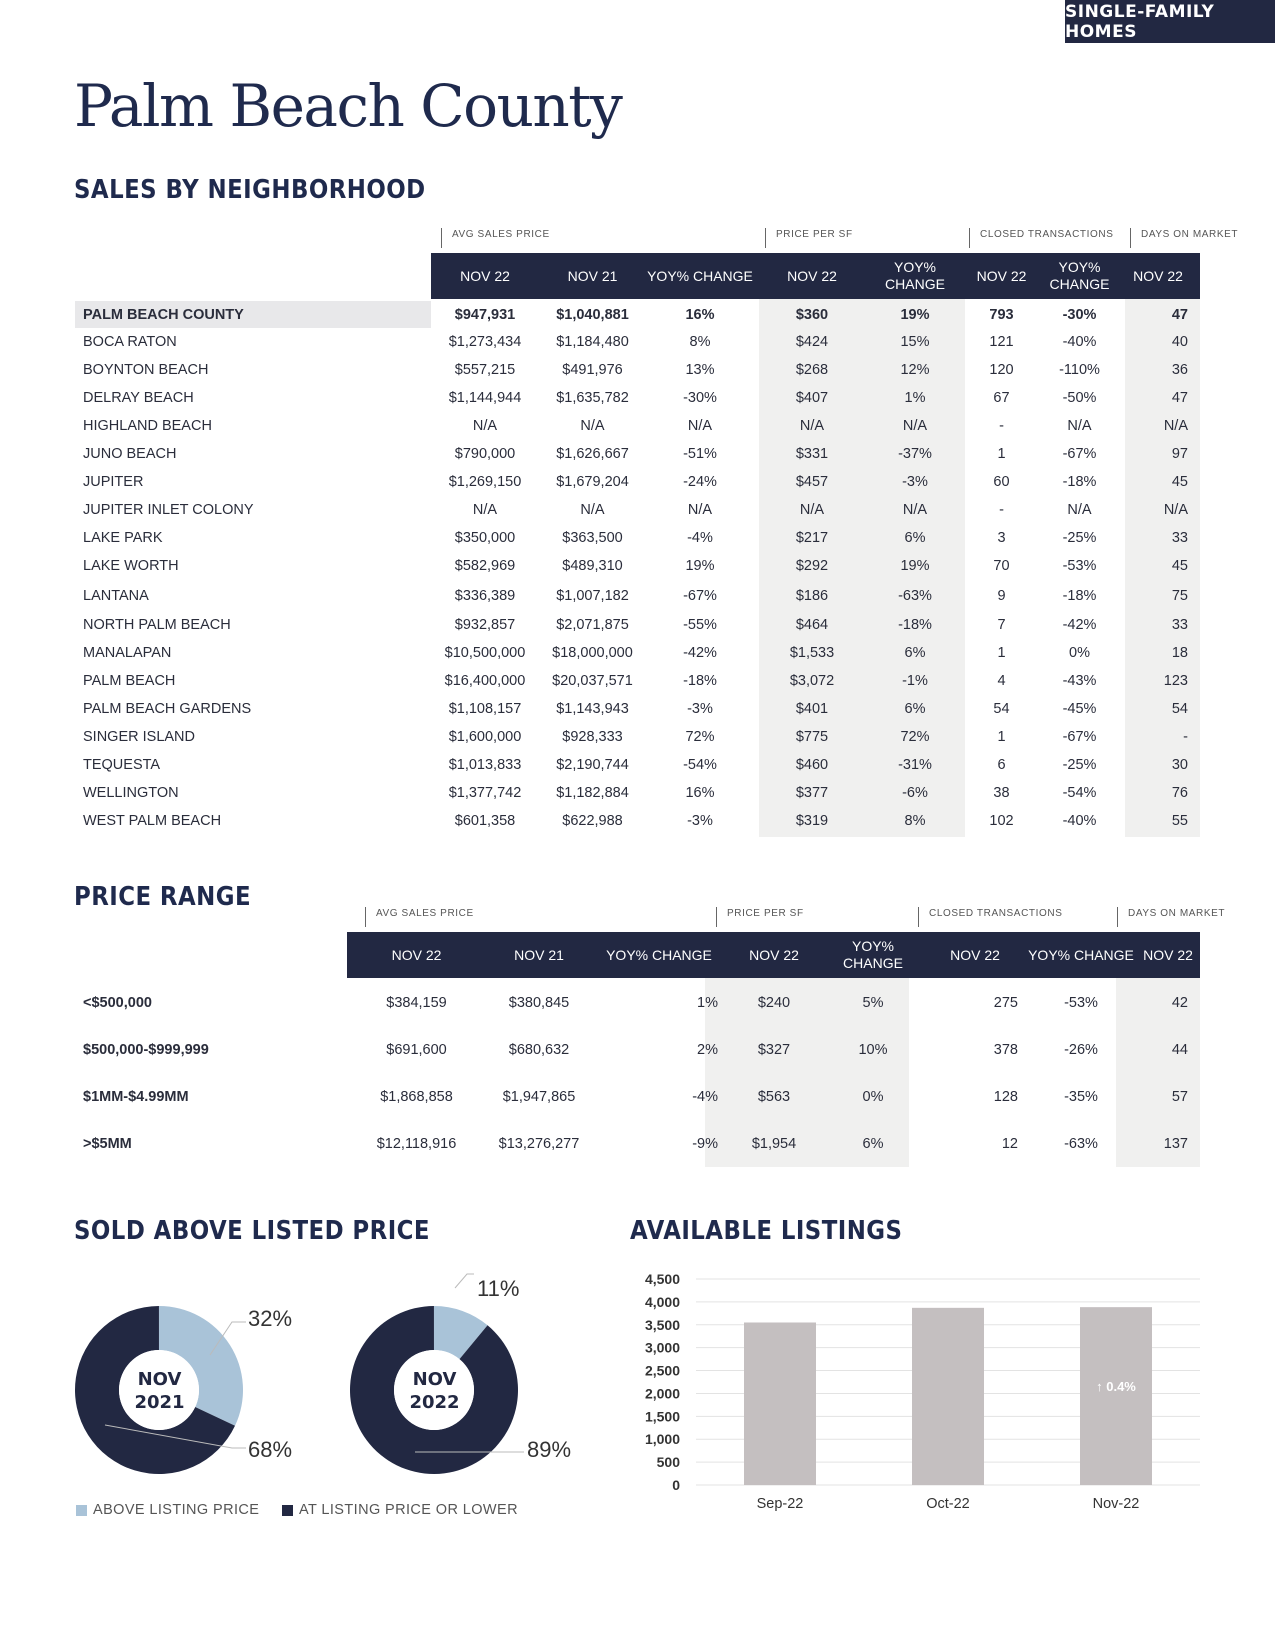 The image size is (1275, 1650). Describe the element at coordinates (136, 1096) in the screenshot. I see `row-label: $1MM-$4.99MM` at that location.